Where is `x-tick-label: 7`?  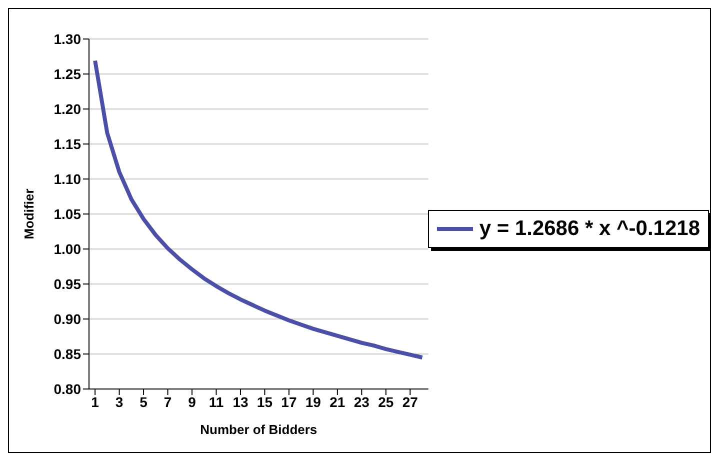 x-tick-label: 7 is located at coordinates (168, 402).